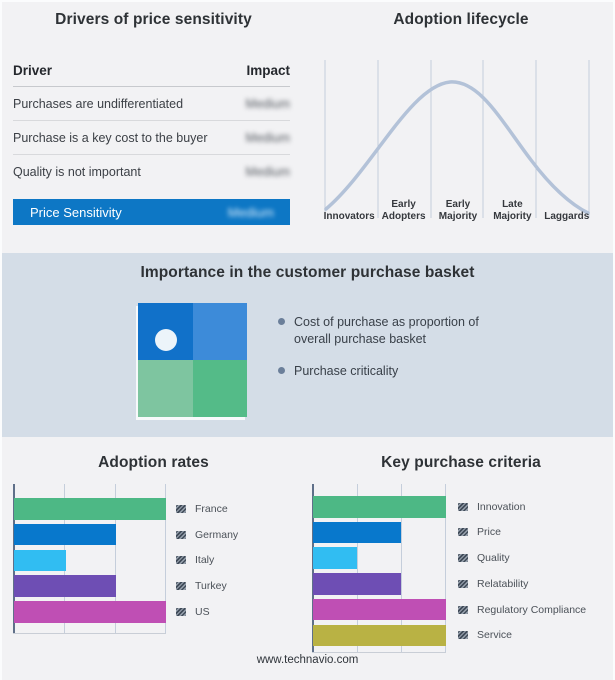 The width and height of the screenshot is (615, 680). Describe the element at coordinates (501, 506) in the screenshot. I see `legend-label: Innovation` at that location.